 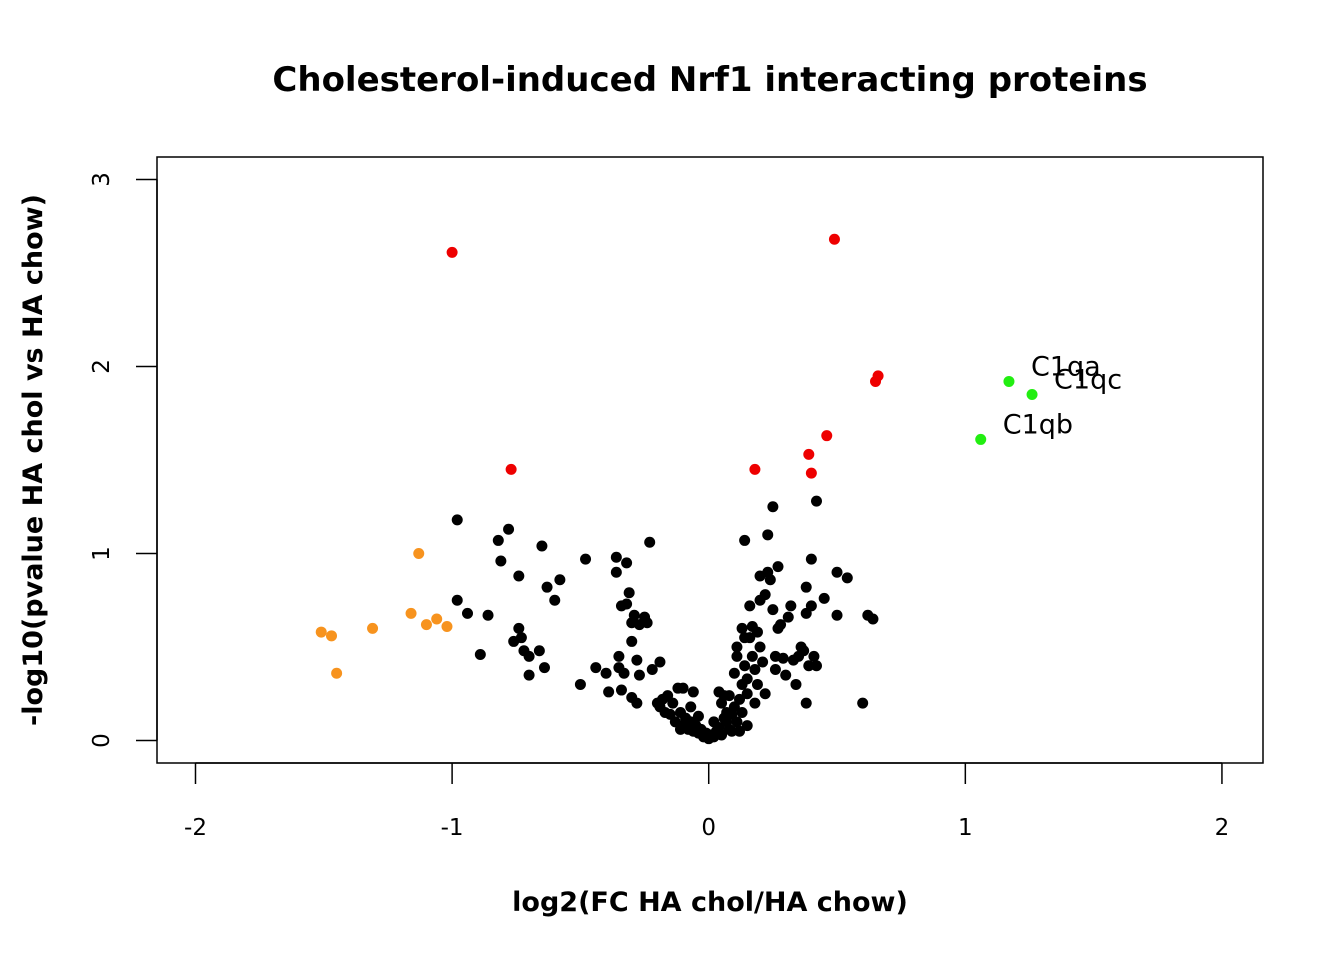 What do you see at coordinates (195, 828) in the screenshot?
I see `x-tick-label: -2` at bounding box center [195, 828].